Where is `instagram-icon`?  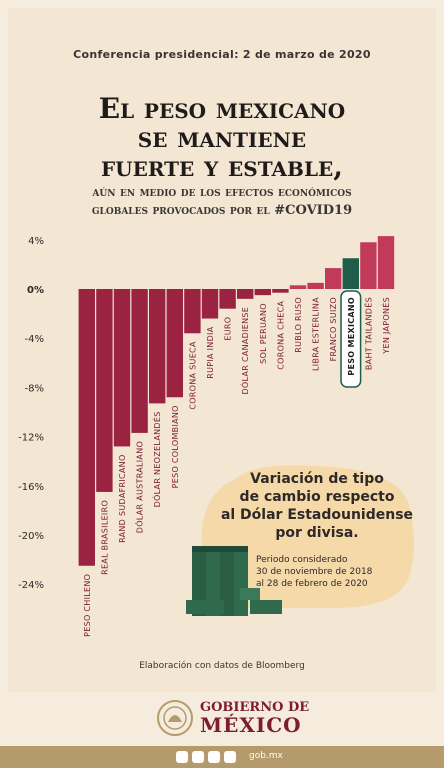
instagram-icon is located at coordinates (214, 757).